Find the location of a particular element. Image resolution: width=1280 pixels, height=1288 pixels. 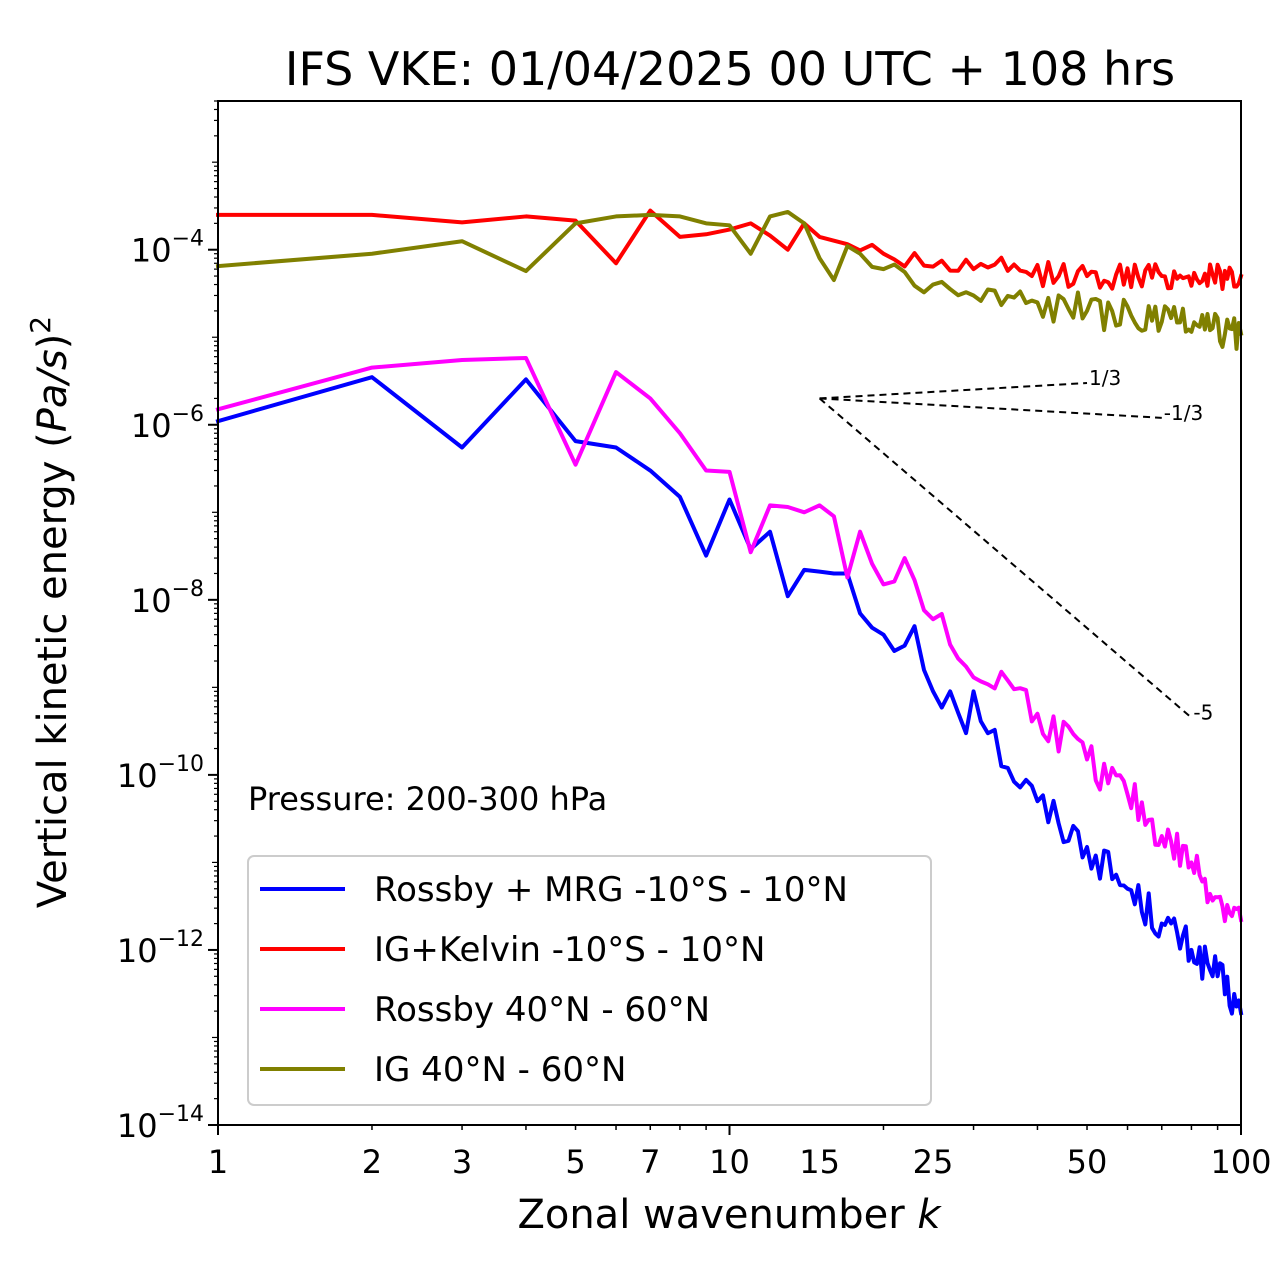

x-tick-label: 2 is located at coordinates (372, 1162).